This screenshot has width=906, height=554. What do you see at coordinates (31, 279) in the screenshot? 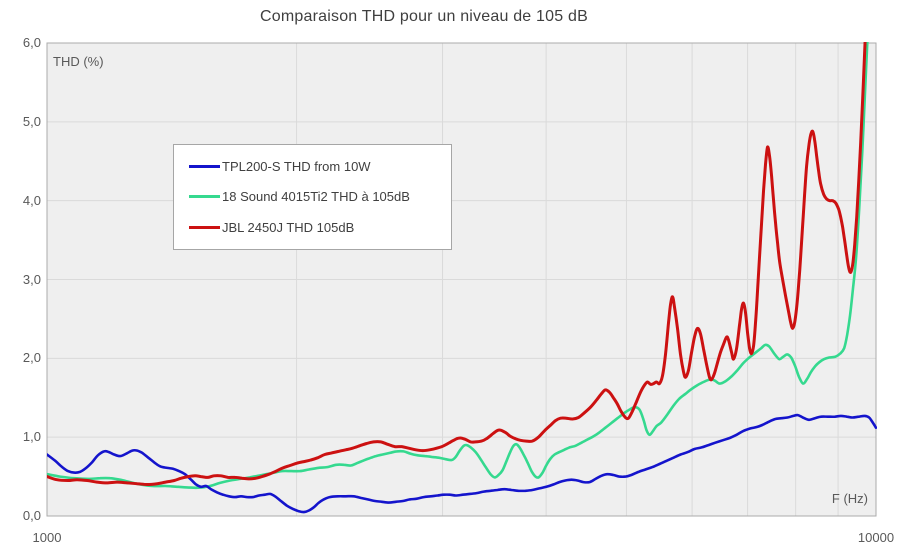
I see `y-tick-label: 3,0` at bounding box center [31, 279].